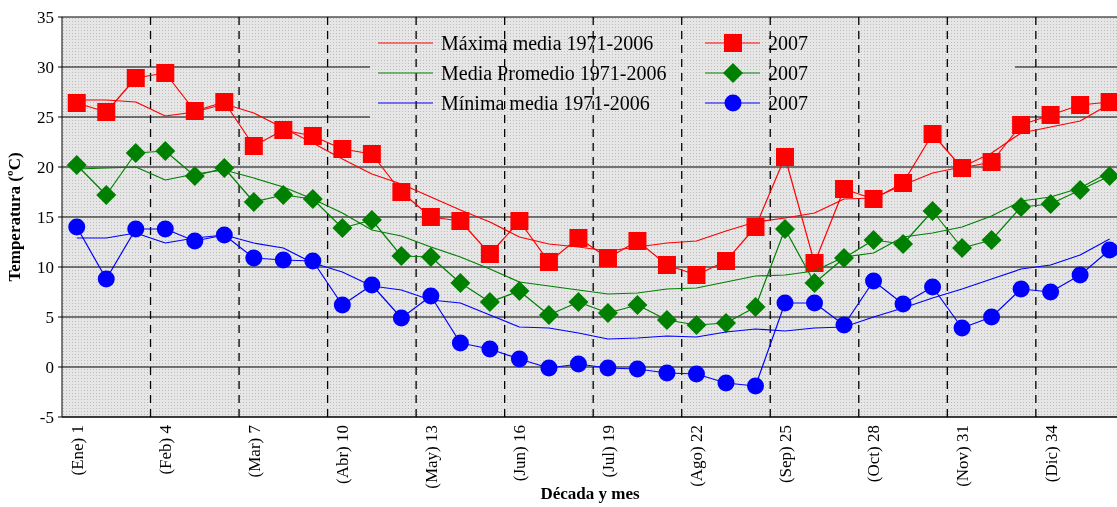 This screenshot has height=507, width=1117. What do you see at coordinates (254, 451) in the screenshot?
I see `x-tick-label: (Mar) 7` at bounding box center [254, 451].